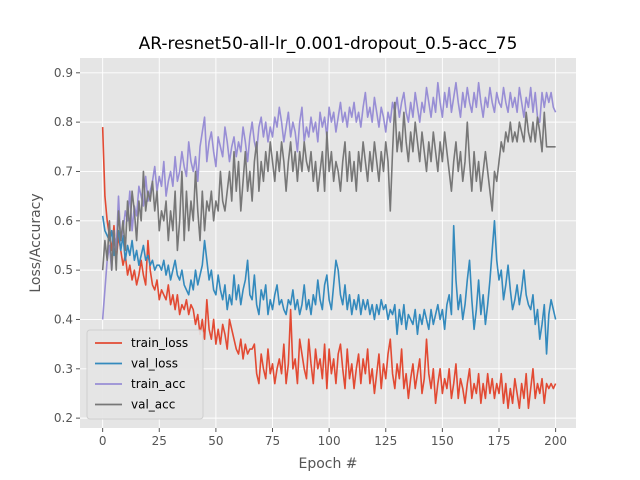  Describe the element at coordinates (63, 171) in the screenshot. I see `y-tick-label: 0.7` at that location.